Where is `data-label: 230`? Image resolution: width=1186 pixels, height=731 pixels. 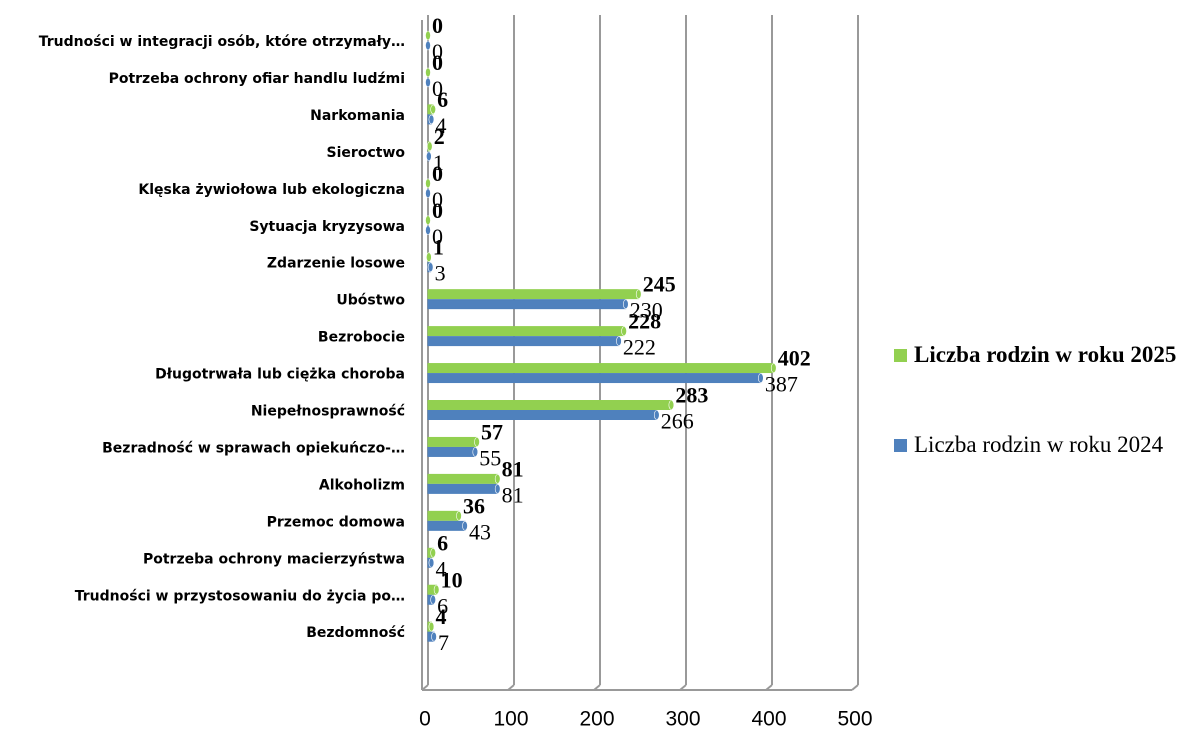 data-label: 230 is located at coordinates (646, 310).